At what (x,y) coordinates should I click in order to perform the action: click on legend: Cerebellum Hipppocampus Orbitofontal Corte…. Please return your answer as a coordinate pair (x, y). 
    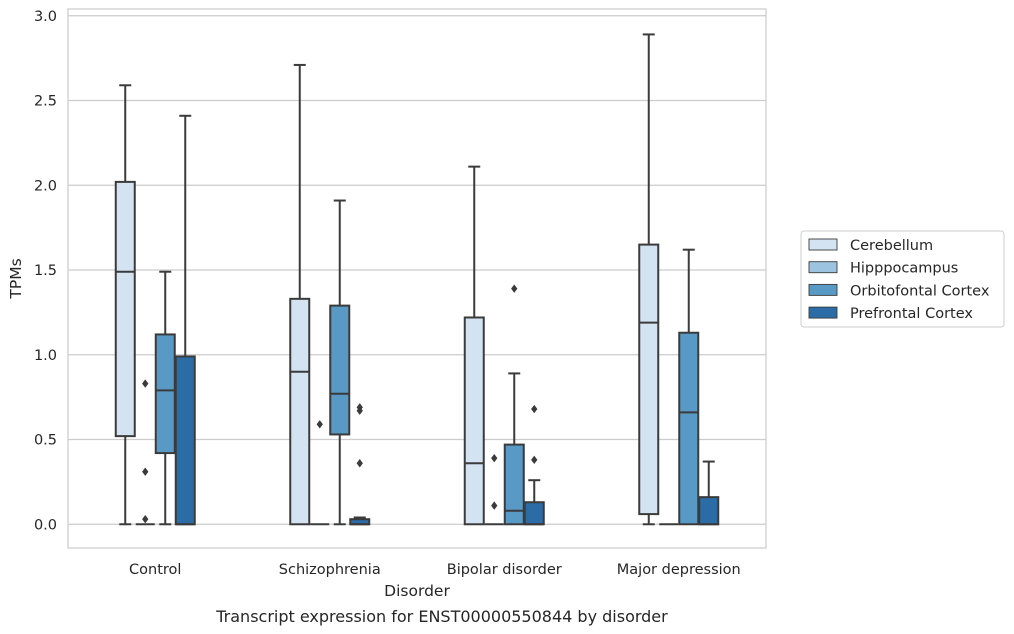
    Looking at the image, I should click on (902, 279).